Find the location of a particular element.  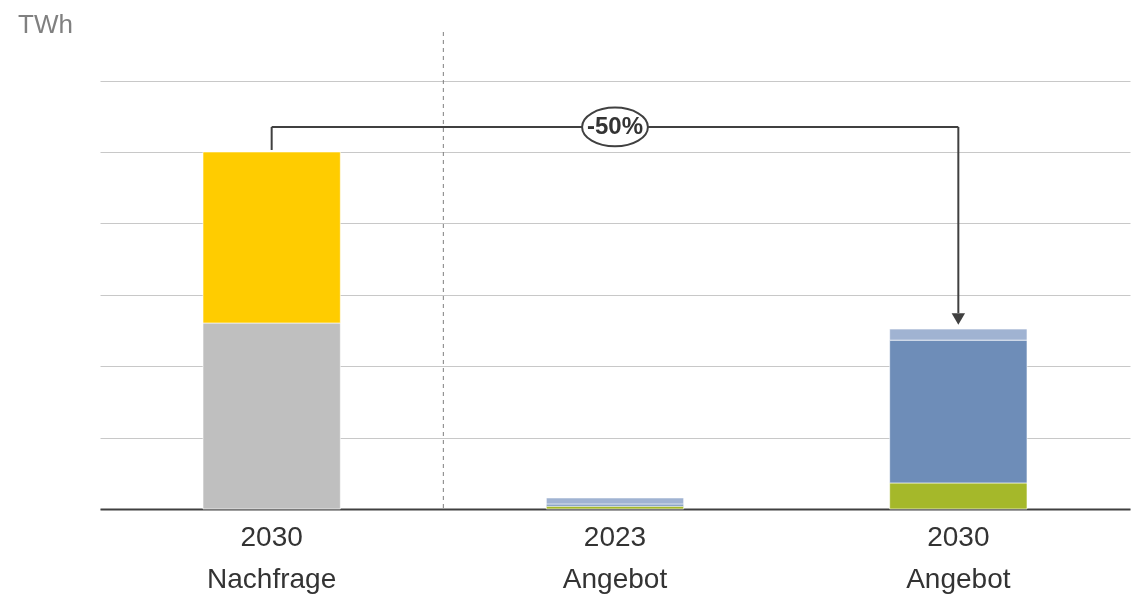

bar is located at coordinates (615, 501).